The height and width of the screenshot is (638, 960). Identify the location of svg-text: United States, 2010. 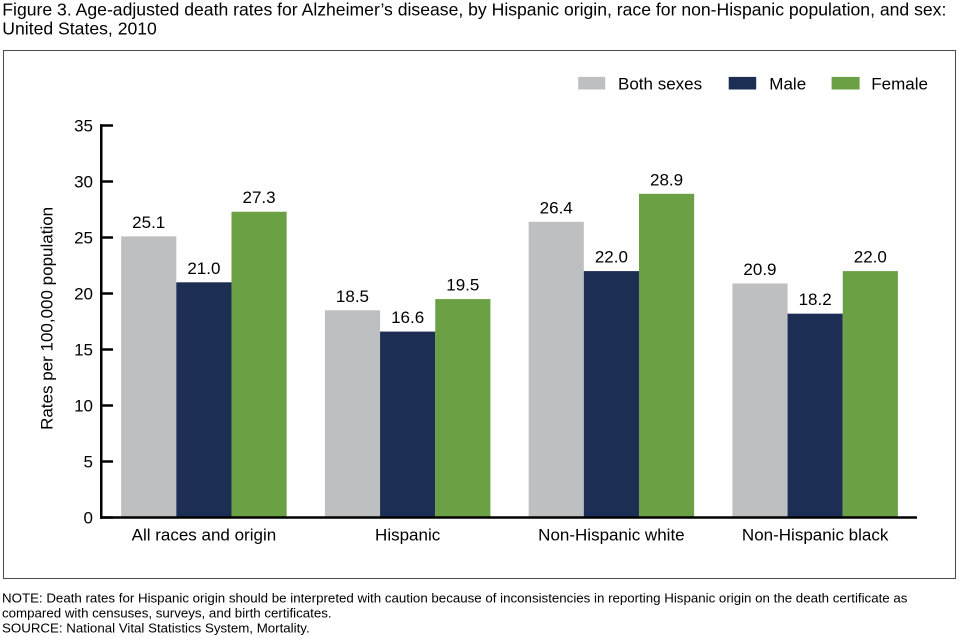
(79, 29).